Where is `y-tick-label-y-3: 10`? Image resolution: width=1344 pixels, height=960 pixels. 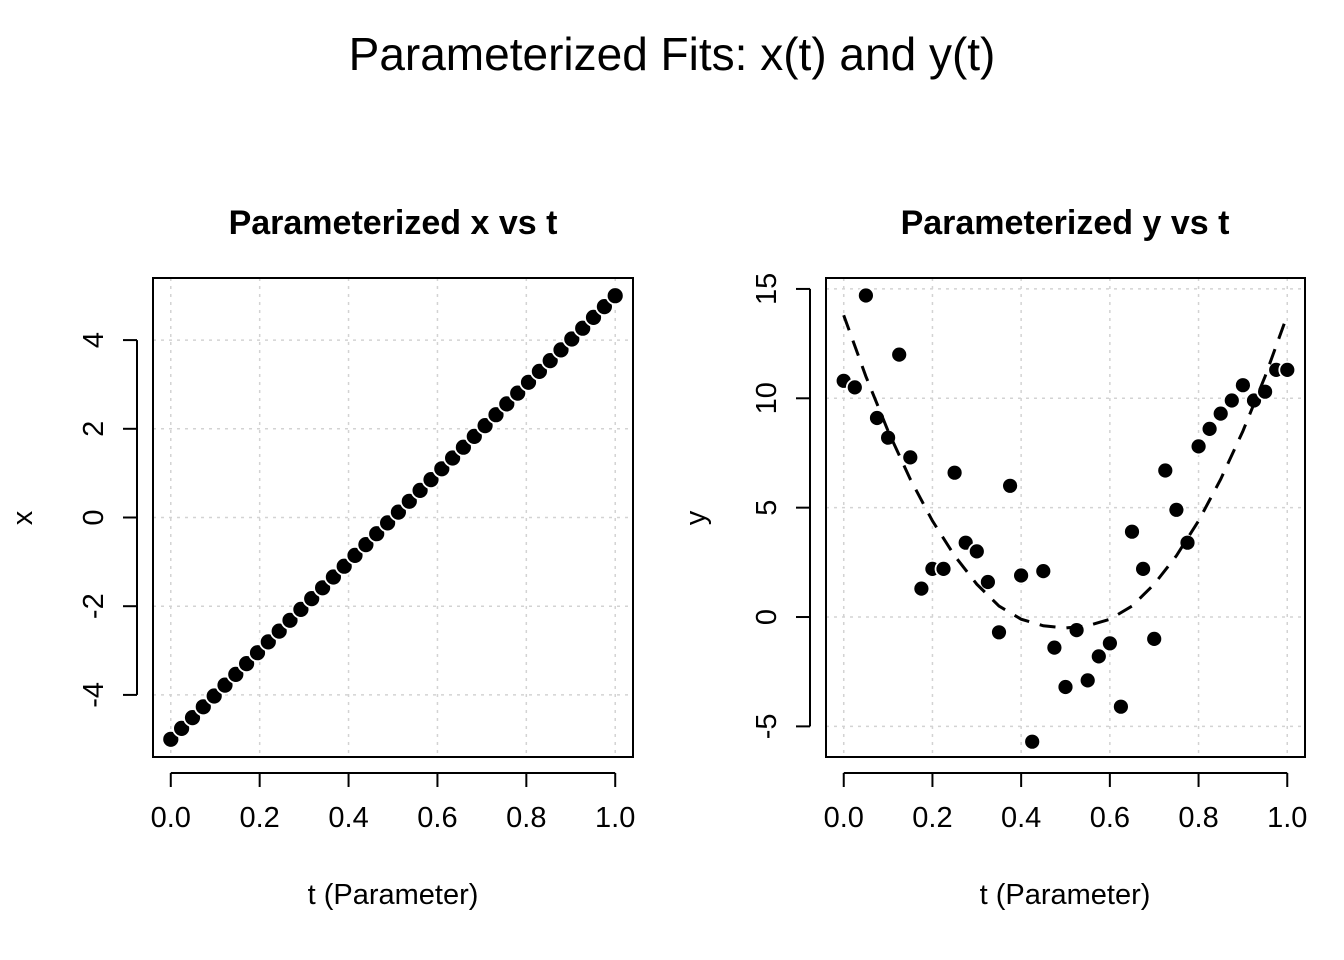
y-tick-label-y-3: 10 is located at coordinates (767, 398).